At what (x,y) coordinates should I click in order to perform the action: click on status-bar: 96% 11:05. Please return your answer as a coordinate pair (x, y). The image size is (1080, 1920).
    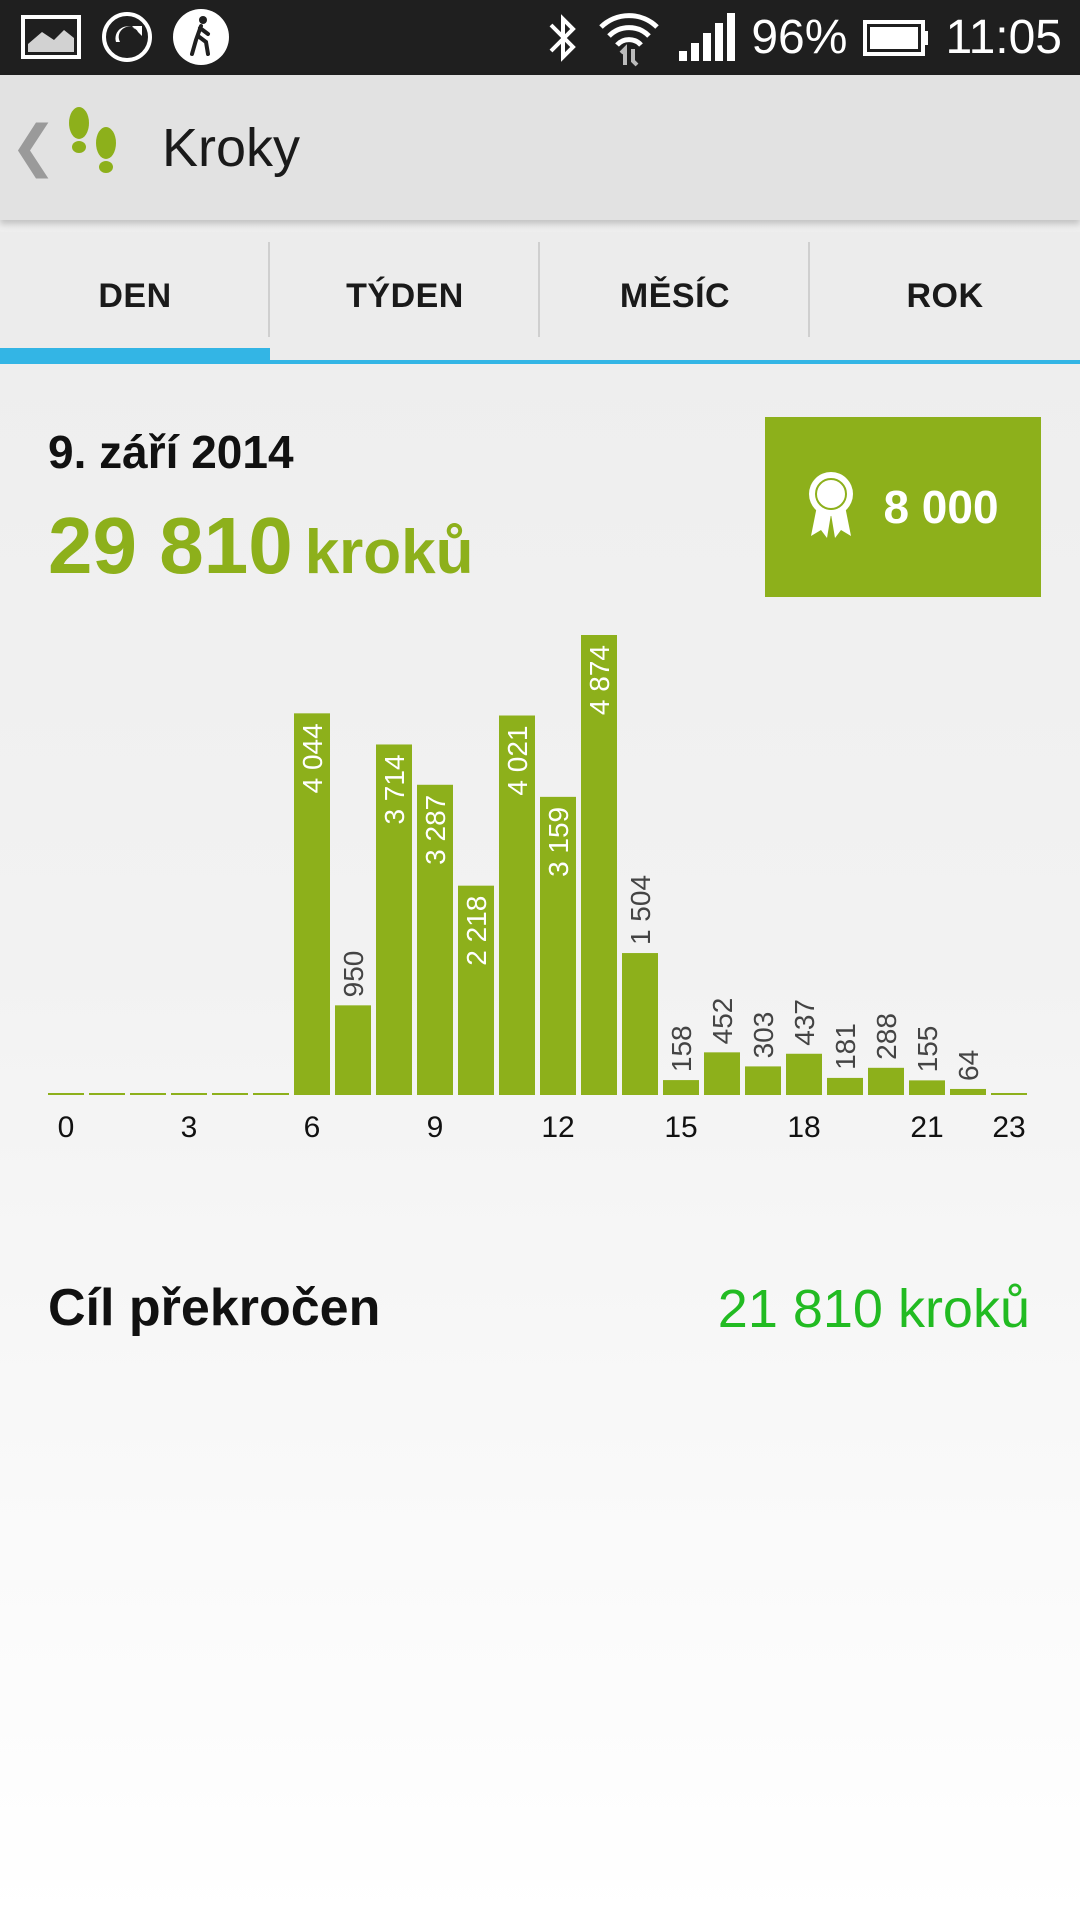
    Looking at the image, I should click on (540, 37).